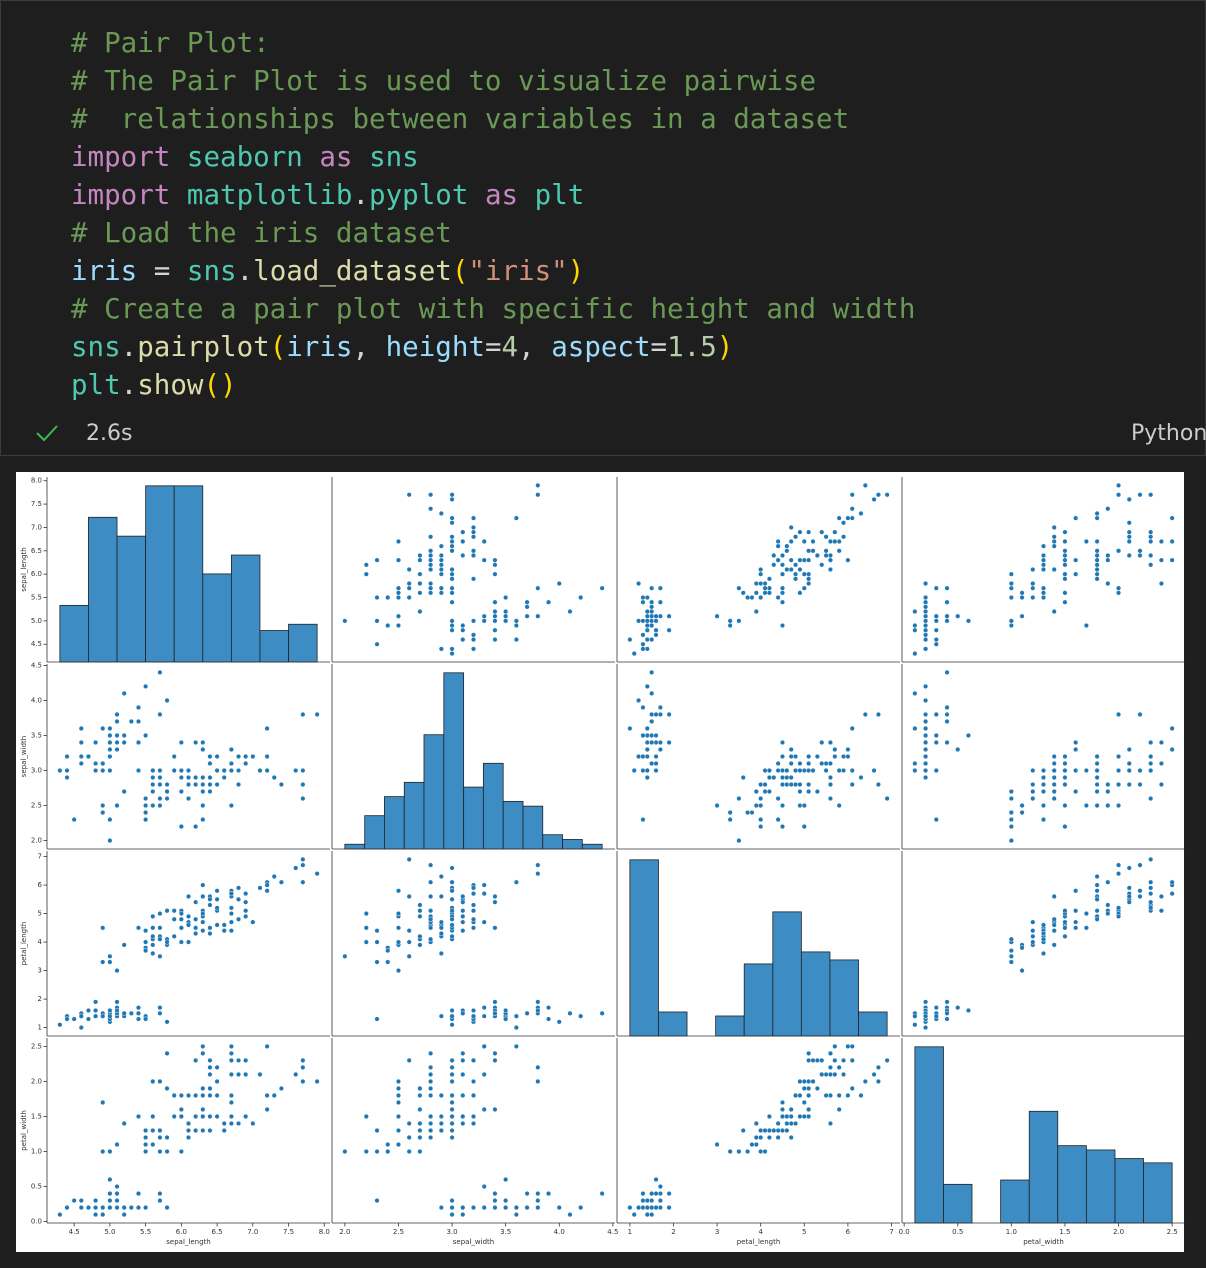 Image resolution: width=1206 pixels, height=1268 pixels. What do you see at coordinates (505, 1232) in the screenshot?
I see `x-tick-label: 3.5` at bounding box center [505, 1232].